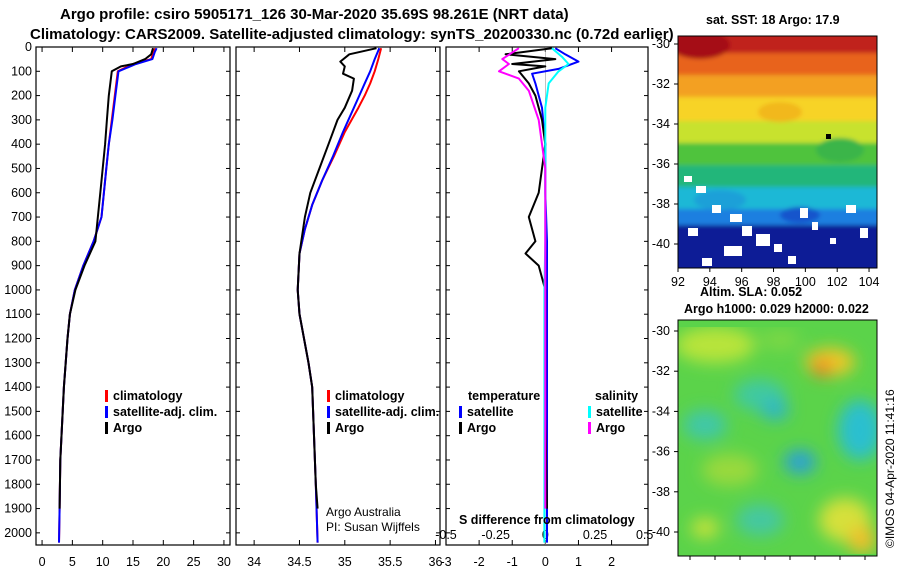 This screenshot has width=900, height=580. Describe the element at coordinates (611, 428) in the screenshot. I see `legend-sal-argo-label: Argo` at that location.